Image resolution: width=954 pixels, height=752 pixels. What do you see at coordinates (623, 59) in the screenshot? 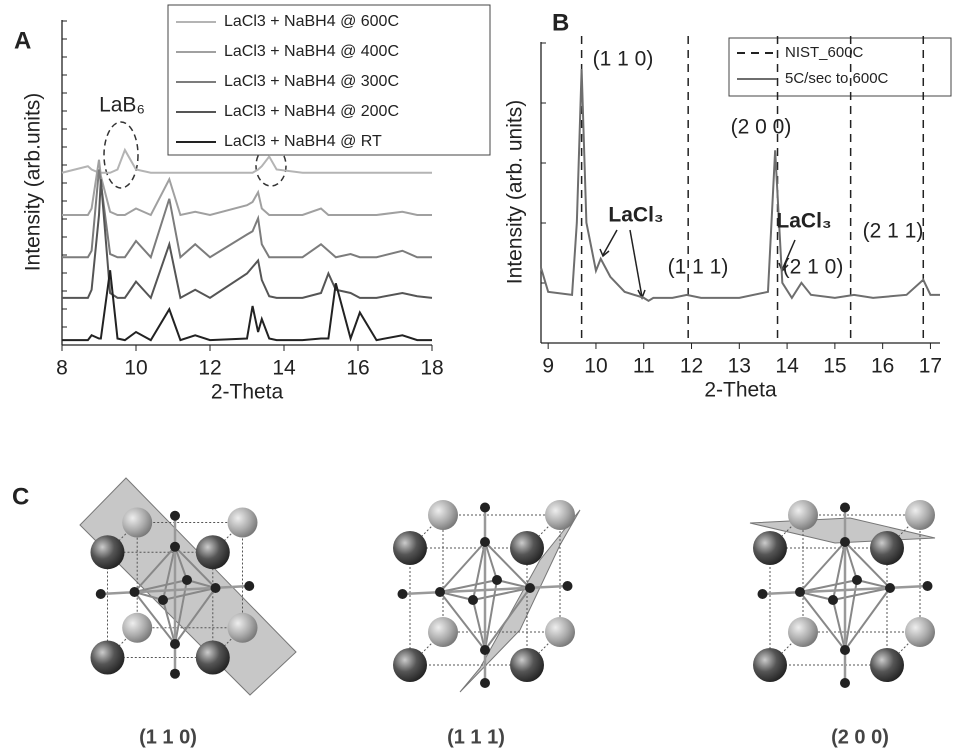
I see `annotation: (1 1 0)` at bounding box center [623, 59].